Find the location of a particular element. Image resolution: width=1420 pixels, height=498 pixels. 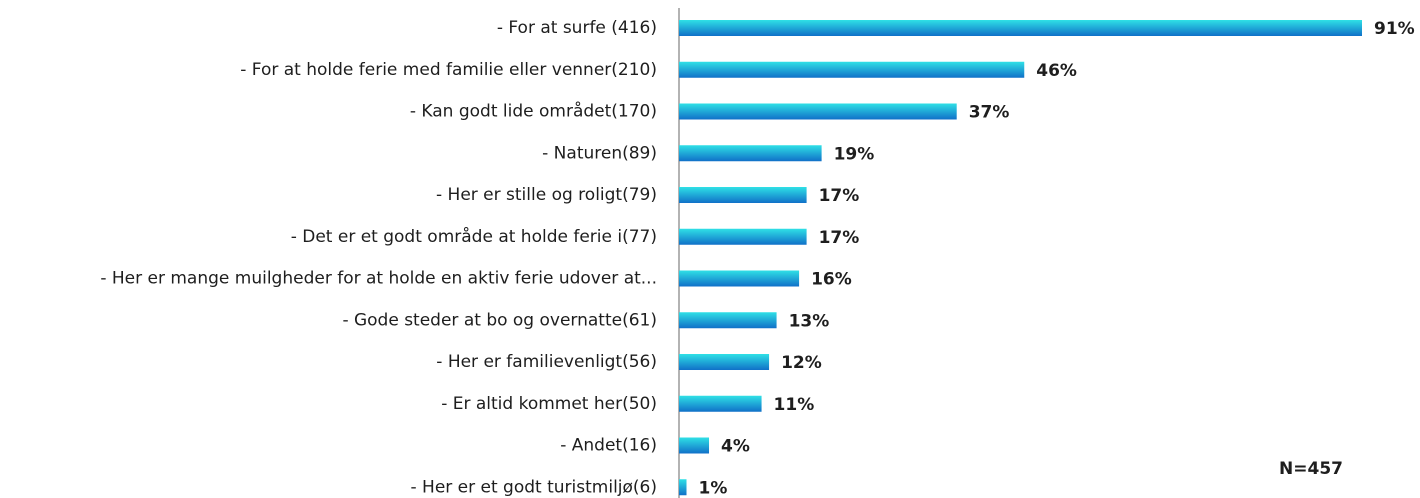

value-label: 13% is located at coordinates (809, 321).